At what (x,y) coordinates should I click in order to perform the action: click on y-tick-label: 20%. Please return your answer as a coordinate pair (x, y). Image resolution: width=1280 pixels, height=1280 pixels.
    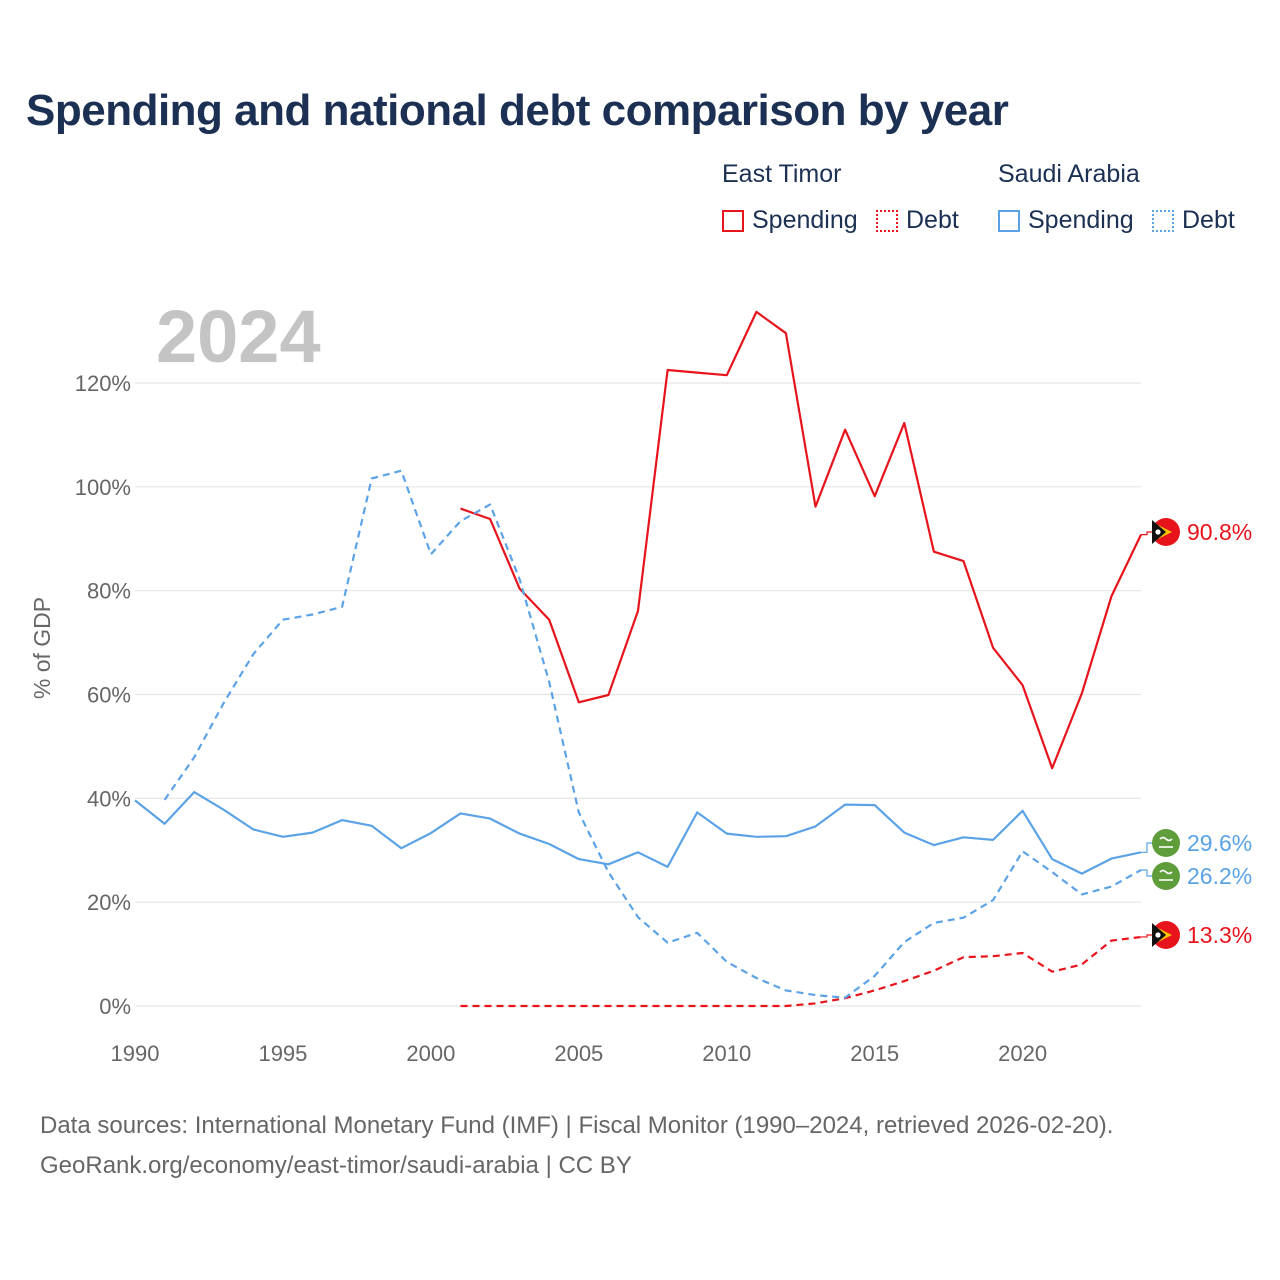
    Looking at the image, I should click on (109, 902).